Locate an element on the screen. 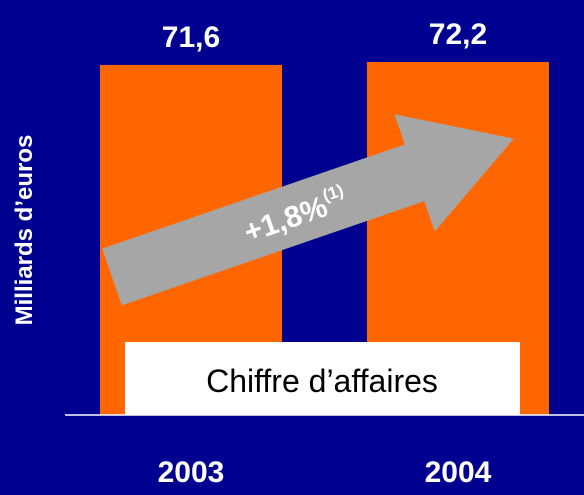 Image resolution: width=584 pixels, height=495 pixels. series-box is located at coordinates (322, 378).